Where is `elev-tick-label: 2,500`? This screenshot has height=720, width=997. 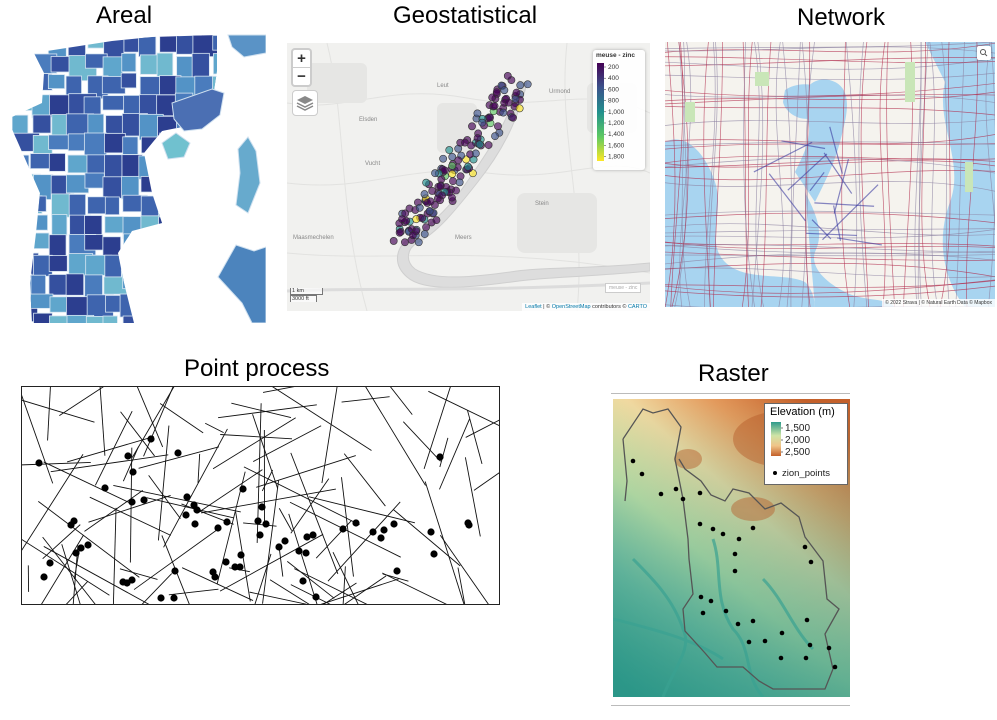
elev-tick-label: 2,500 is located at coordinates (797, 452).